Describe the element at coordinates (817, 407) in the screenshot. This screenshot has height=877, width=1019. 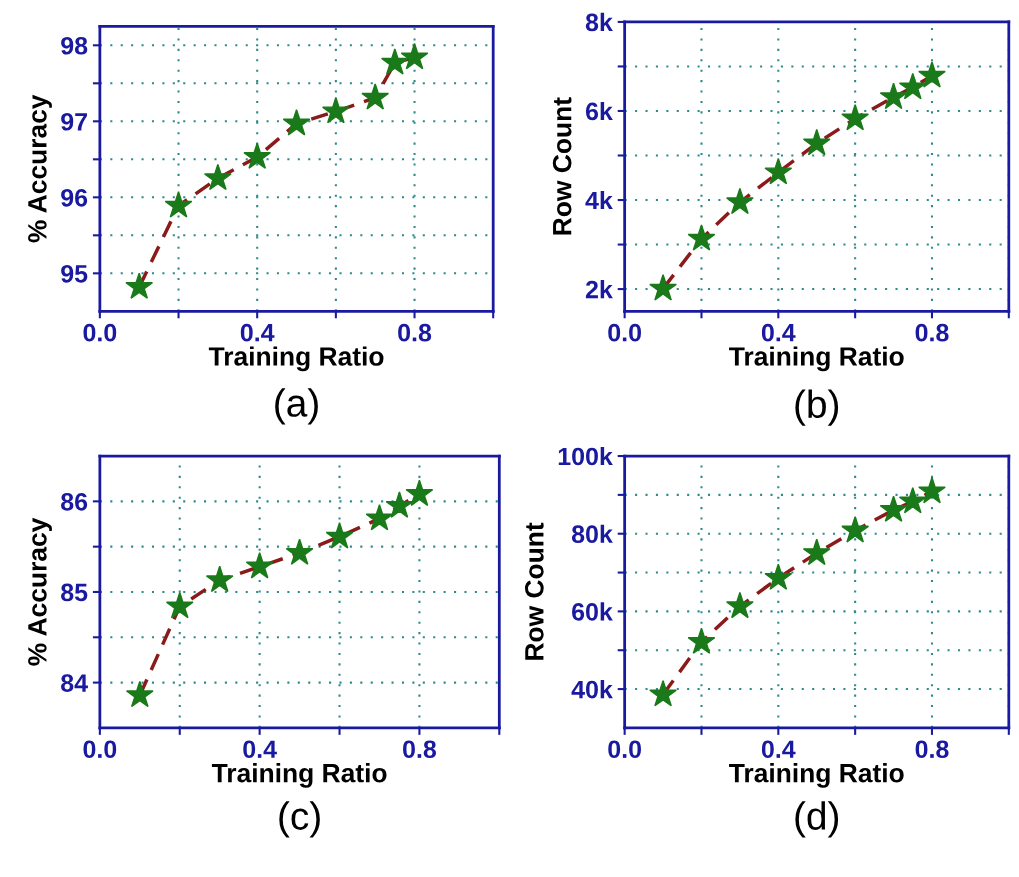
I see `text: (b)` at that location.